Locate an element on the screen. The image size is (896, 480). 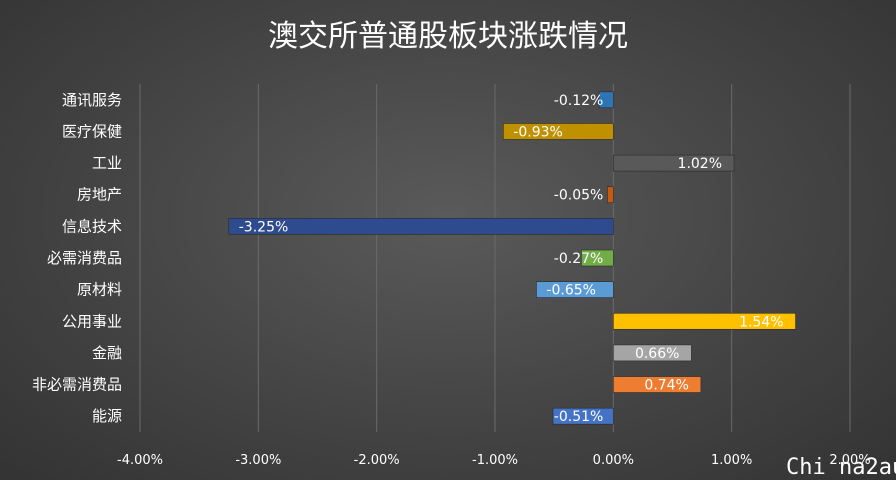
data-label: -0.05% is located at coordinates (579, 196).